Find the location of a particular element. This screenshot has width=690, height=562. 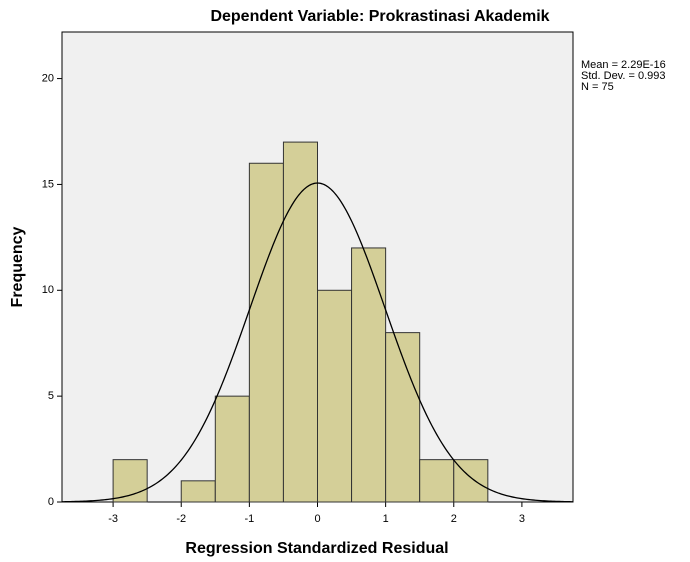

x-tick-label: 0 is located at coordinates (317, 519).